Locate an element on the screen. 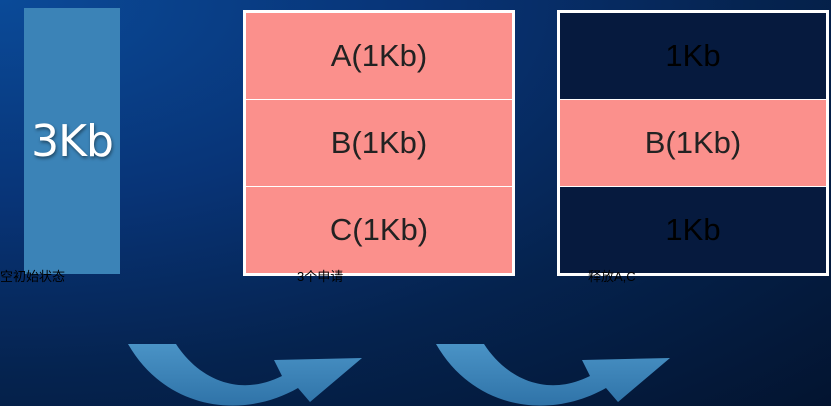 This screenshot has height=406, width=831. memory-block-b-retained: B(1Kb) is located at coordinates (693, 142).